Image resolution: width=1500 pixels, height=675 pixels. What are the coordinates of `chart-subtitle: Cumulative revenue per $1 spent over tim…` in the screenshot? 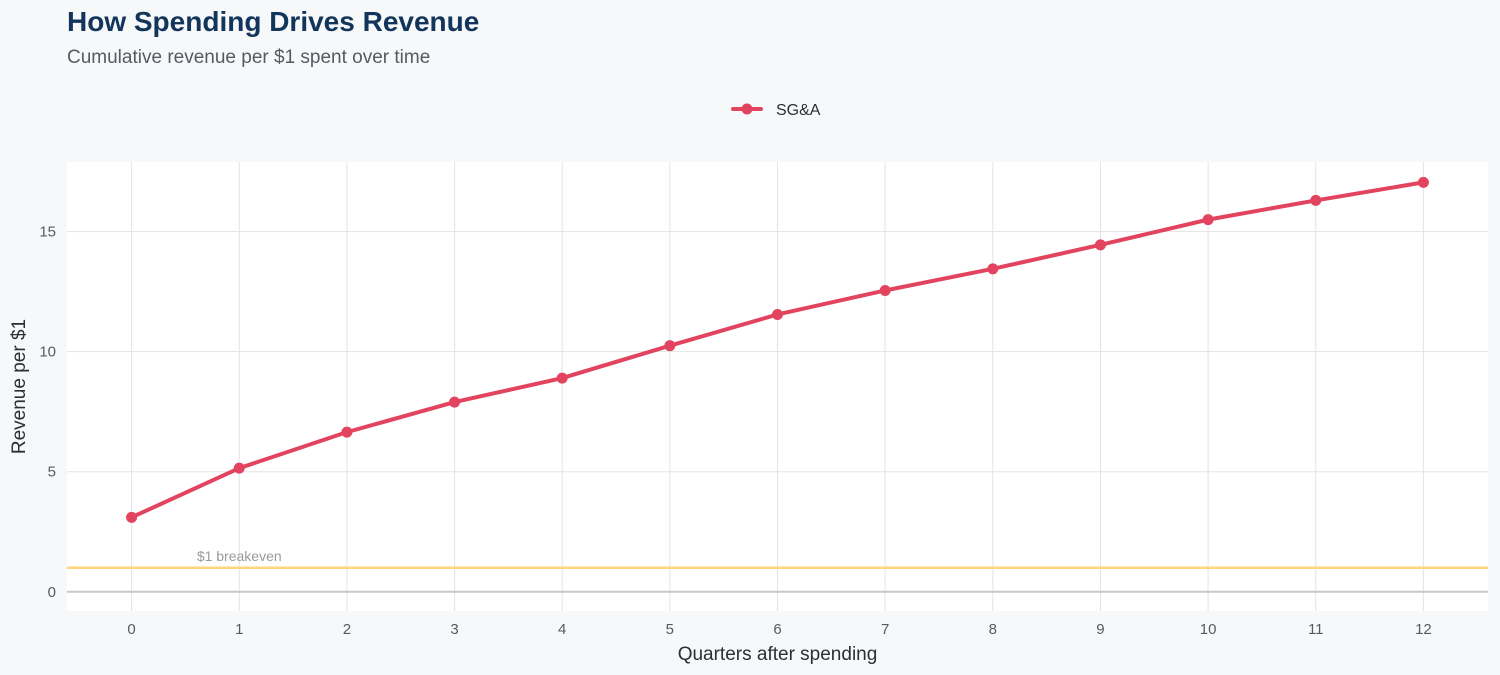 It's located at (249, 57).